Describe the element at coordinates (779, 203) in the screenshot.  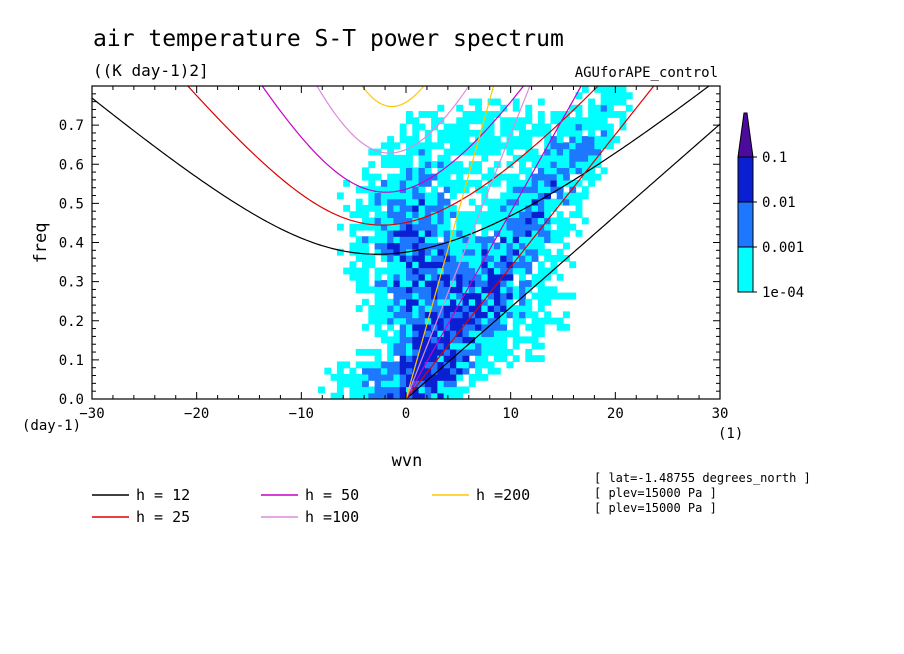
I see `colorbar-label: 0.01` at that location.